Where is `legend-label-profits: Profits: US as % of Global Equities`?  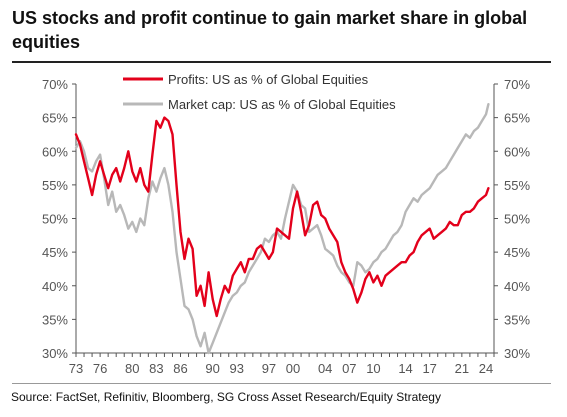 legend-label-profits: Profits: US as % of Global Equities is located at coordinates (268, 79).